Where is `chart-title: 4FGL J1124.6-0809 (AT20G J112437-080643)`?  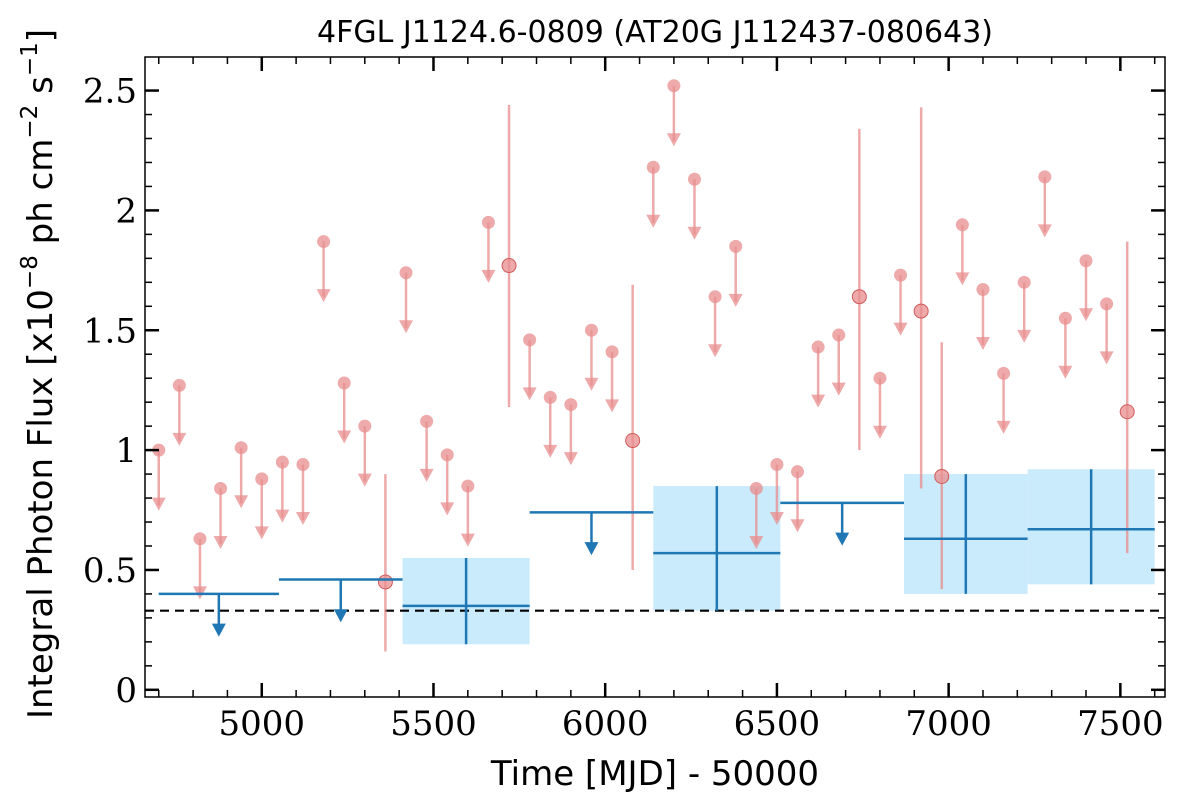 chart-title: 4FGL J1124.6-0809 (AT20G J112437-080643) is located at coordinates (655, 32).